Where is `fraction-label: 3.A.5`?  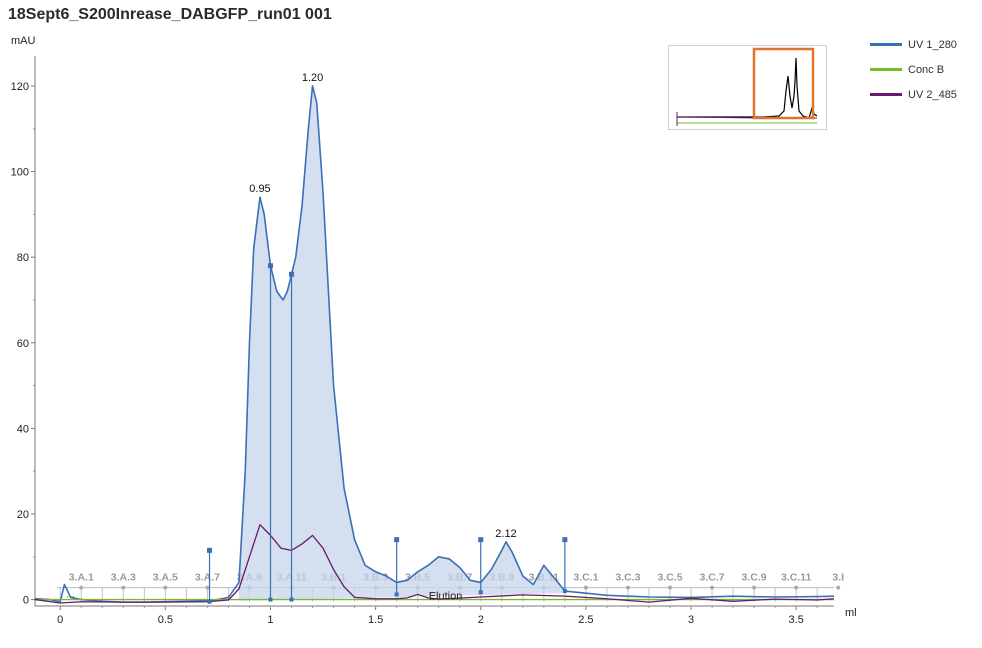 fraction-label: 3.A.5 is located at coordinates (165, 578).